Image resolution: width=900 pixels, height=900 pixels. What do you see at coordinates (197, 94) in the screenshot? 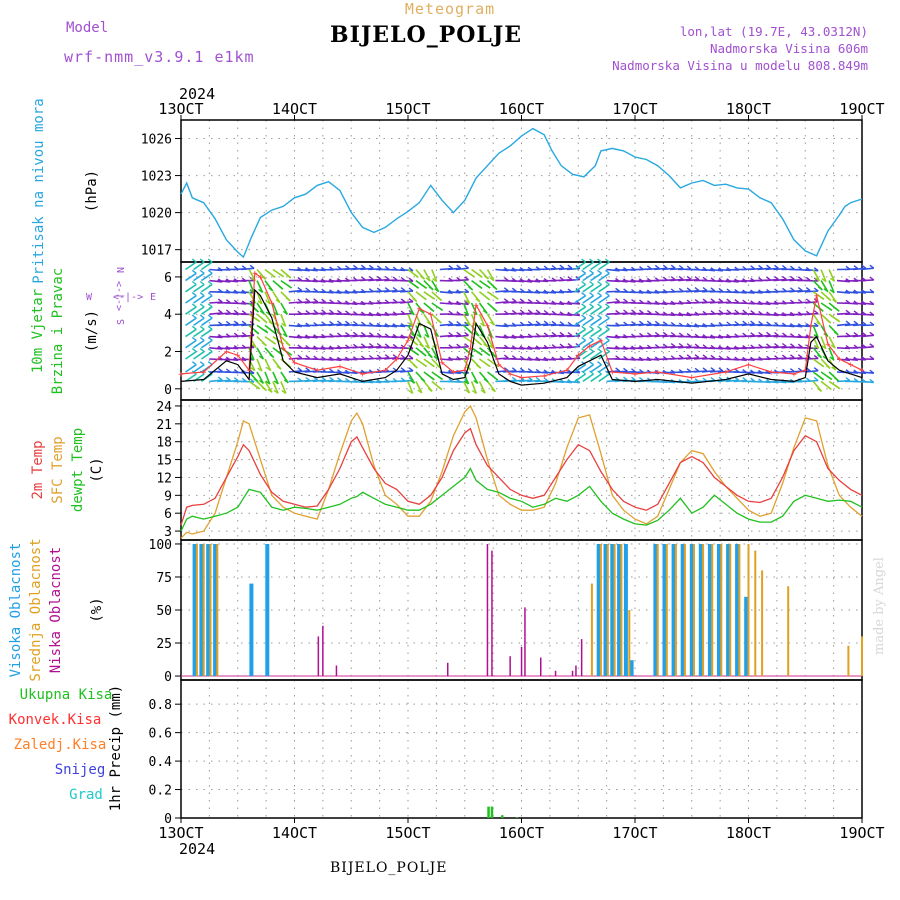
I see `year-label-top: 2024` at bounding box center [197, 94].